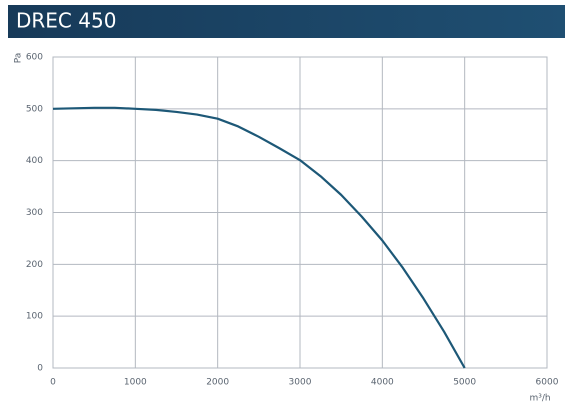 This screenshot has height=408, width=569. What do you see at coordinates (135, 383) in the screenshot?
I see `x-tick-label: 1000` at bounding box center [135, 383].